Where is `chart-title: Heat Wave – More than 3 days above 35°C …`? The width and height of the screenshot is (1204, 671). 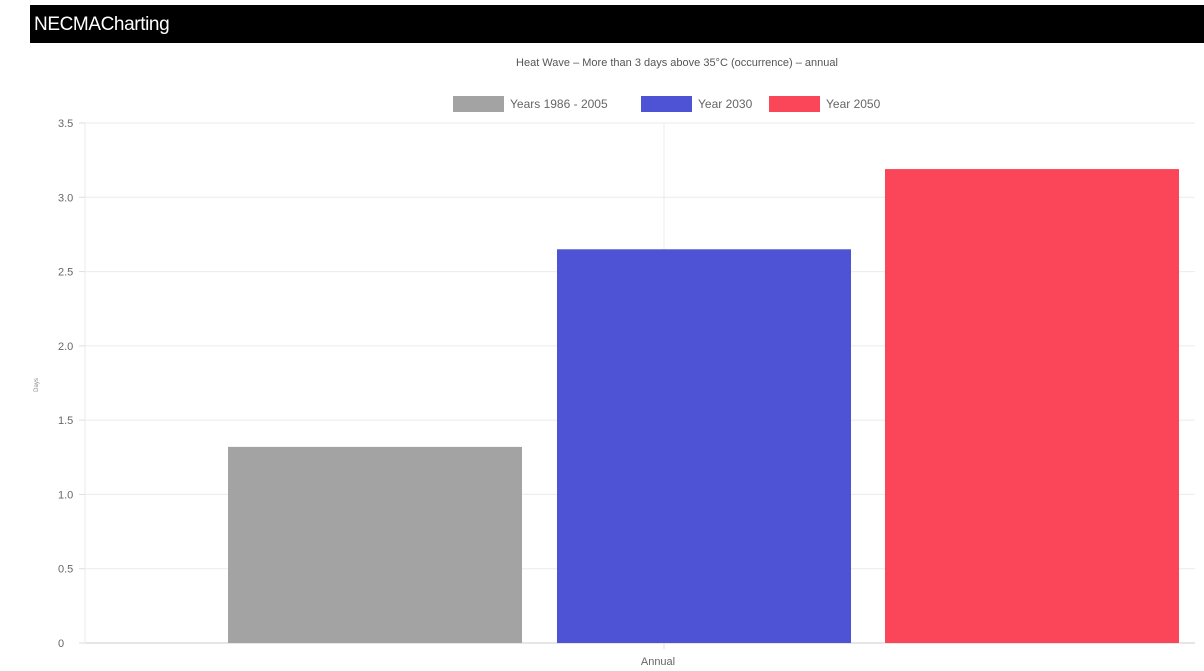 chart-title: Heat Wave – More than 3 days above 35°C … is located at coordinates (677, 63).